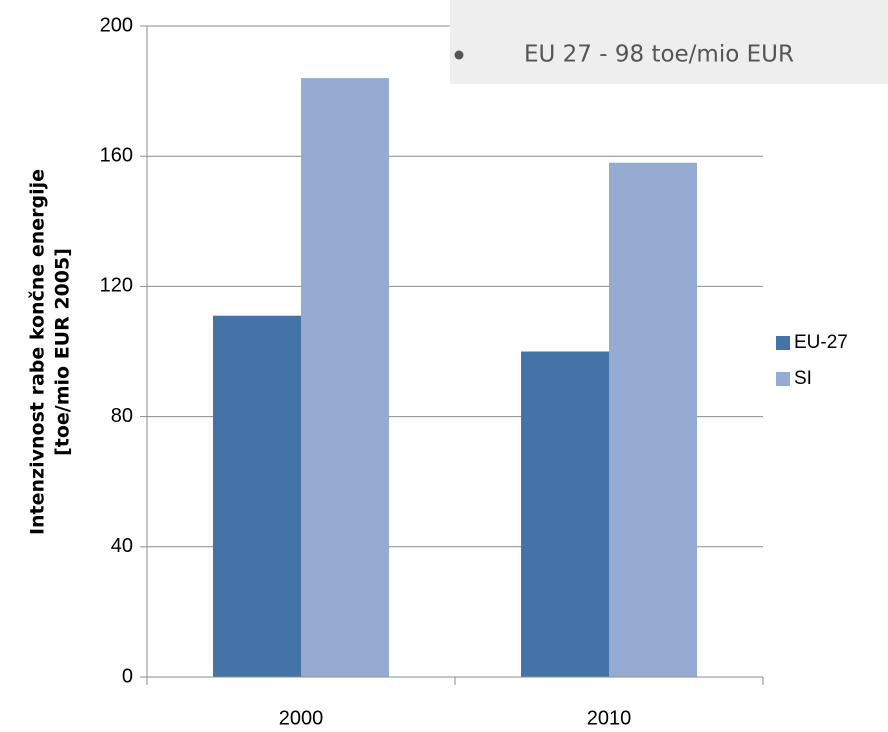 The height and width of the screenshot is (732, 888). Describe the element at coordinates (803, 378) in the screenshot. I see `legend-label: SI` at that location.